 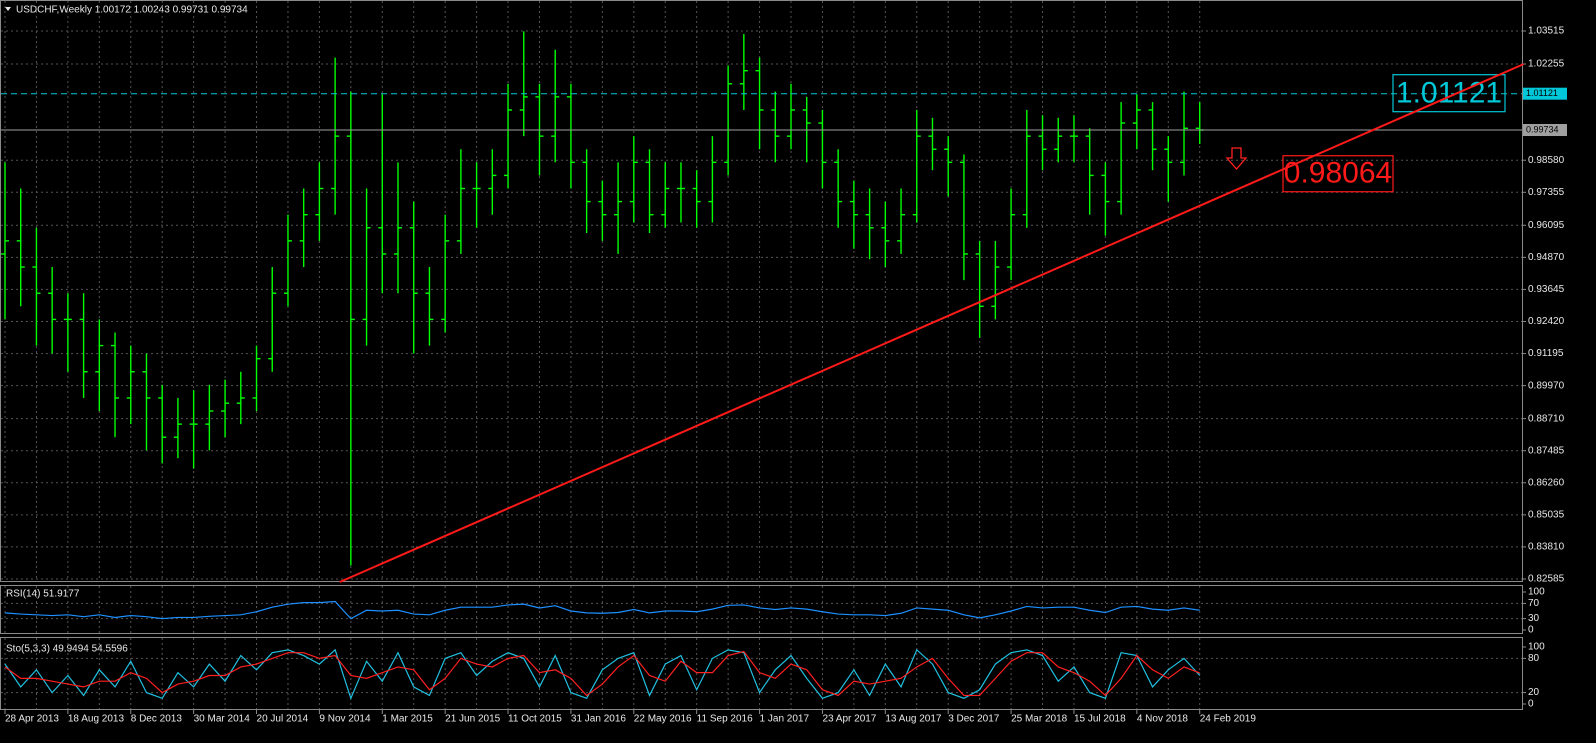 What do you see at coordinates (913, 719) in the screenshot?
I see `x-tick-label: 13 Aug 2017` at bounding box center [913, 719].